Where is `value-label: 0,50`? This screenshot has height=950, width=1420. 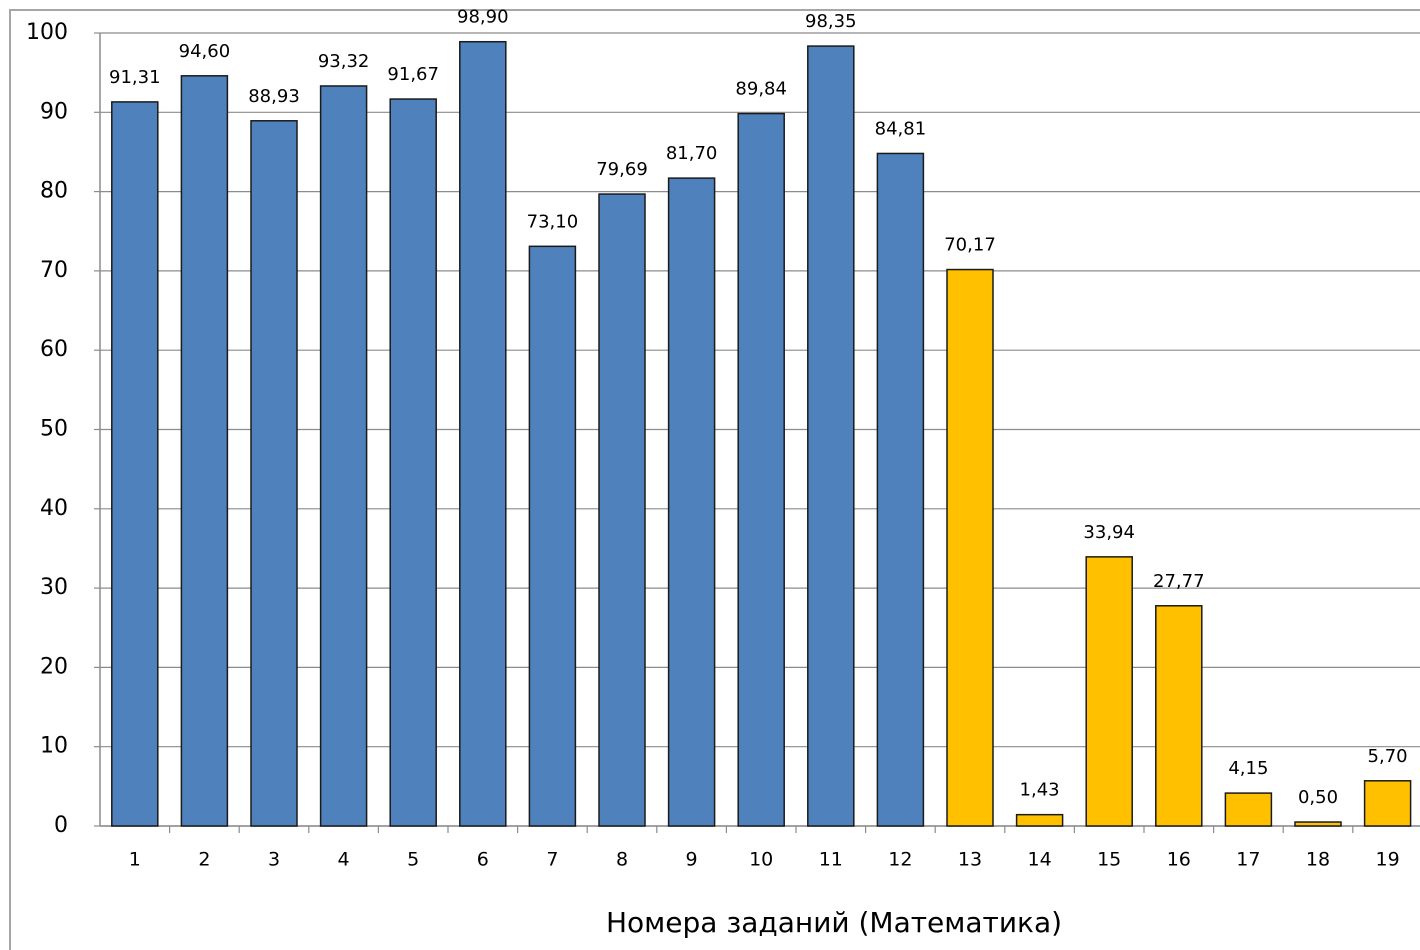 value-label: 0,50 is located at coordinates (1318, 797).